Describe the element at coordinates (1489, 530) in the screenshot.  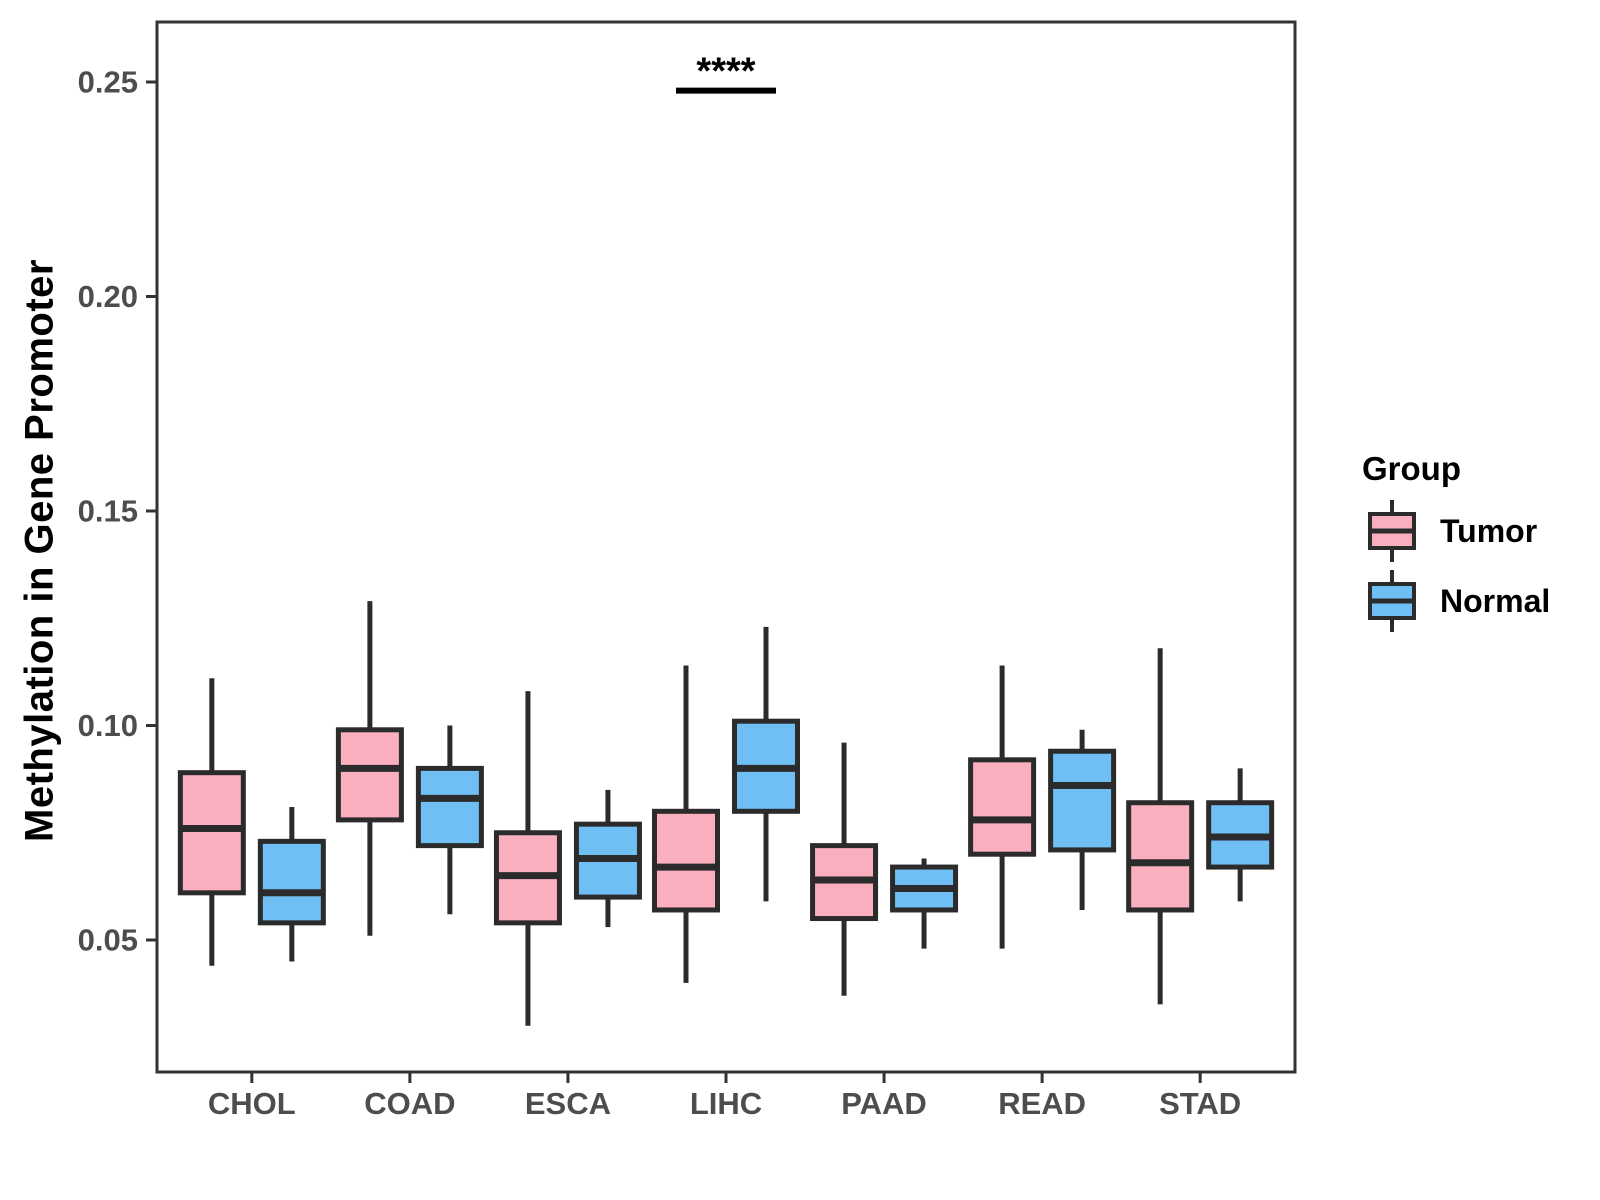
I see `legend-label-tumor: Tumor` at that location.